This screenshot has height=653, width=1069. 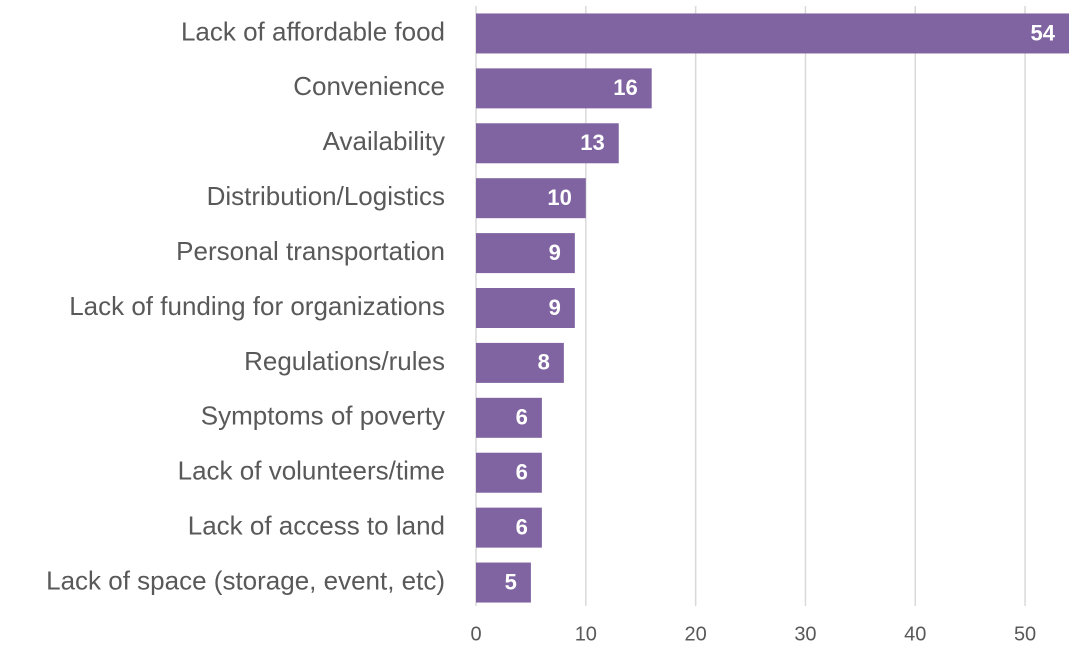 What do you see at coordinates (1043, 32) in the screenshot?
I see `value-label: 54` at bounding box center [1043, 32].